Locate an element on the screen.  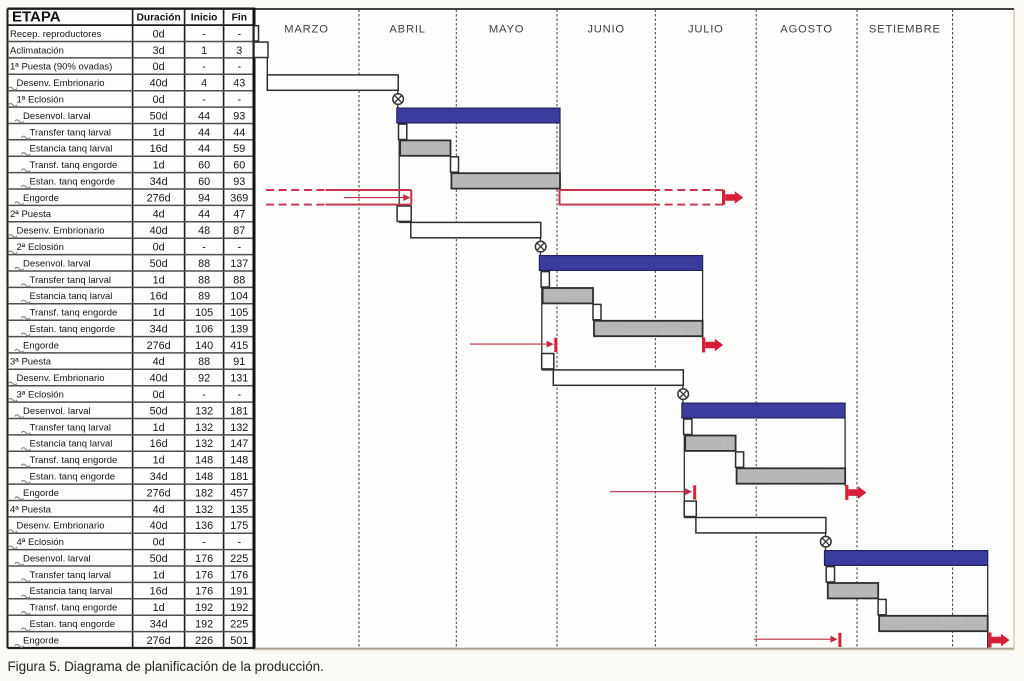
svg-text: 106 is located at coordinates (204, 330).